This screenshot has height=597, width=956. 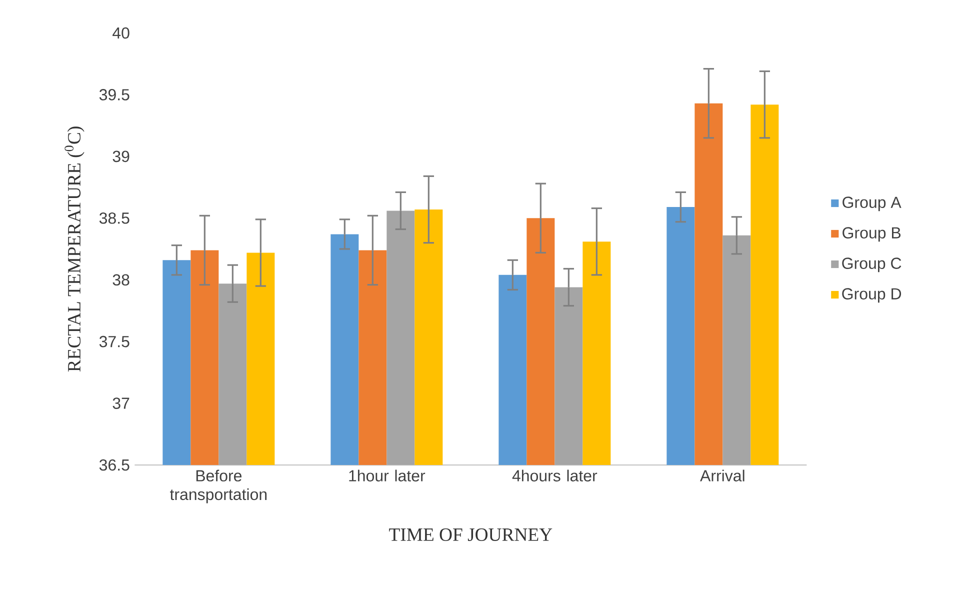 I want to click on x-tick-label: 4hours later, so click(x=555, y=476).